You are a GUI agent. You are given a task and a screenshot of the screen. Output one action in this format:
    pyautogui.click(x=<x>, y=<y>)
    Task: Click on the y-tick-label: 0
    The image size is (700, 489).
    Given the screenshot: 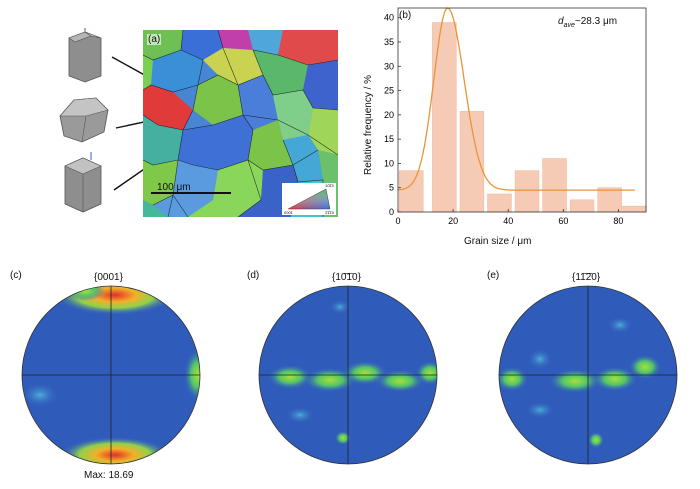 What is the action you would take?
    pyautogui.click(x=391, y=212)
    